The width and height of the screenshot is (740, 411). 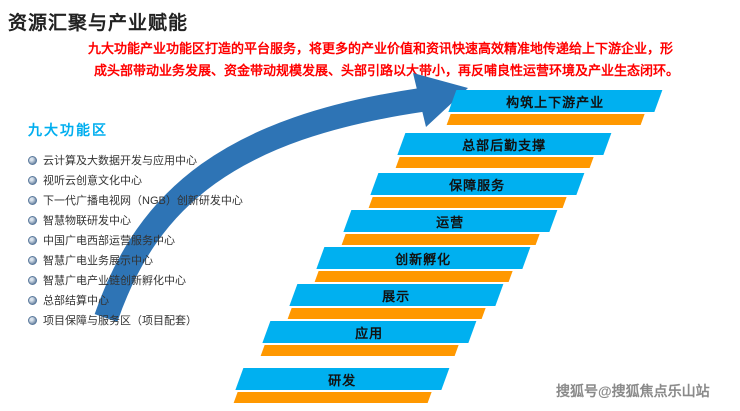 I want to click on step-label: 总部后勤支撑, so click(x=504, y=145).